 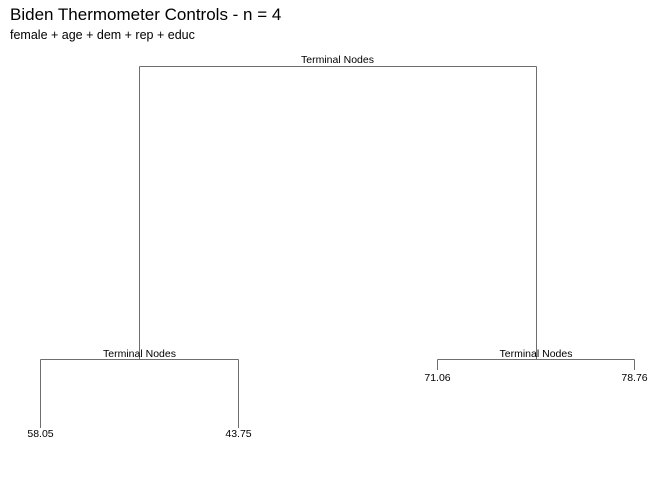 I want to click on right-node-label: Terminal Nodes, so click(x=536, y=354).